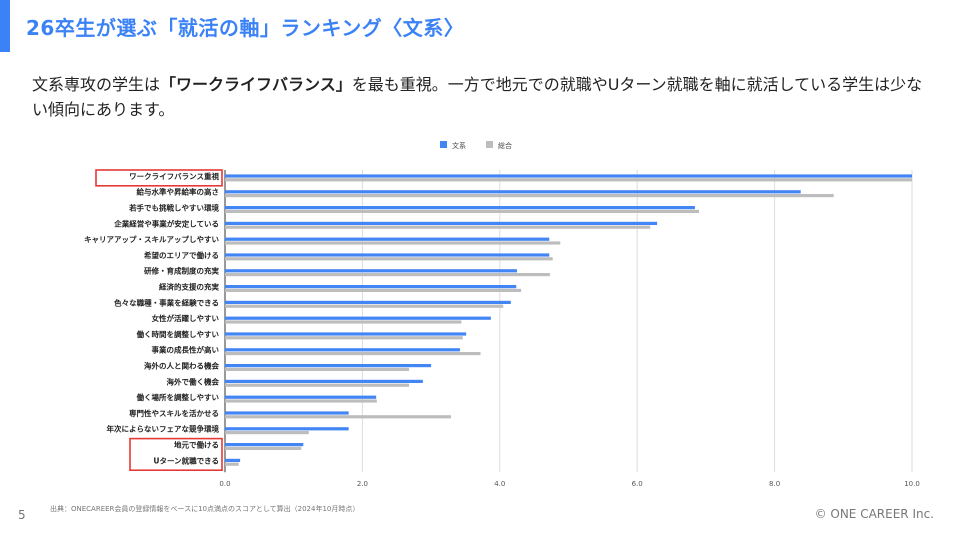 This screenshot has width=960, height=540. I want to click on category-label: 地元で働ける, so click(196, 445).